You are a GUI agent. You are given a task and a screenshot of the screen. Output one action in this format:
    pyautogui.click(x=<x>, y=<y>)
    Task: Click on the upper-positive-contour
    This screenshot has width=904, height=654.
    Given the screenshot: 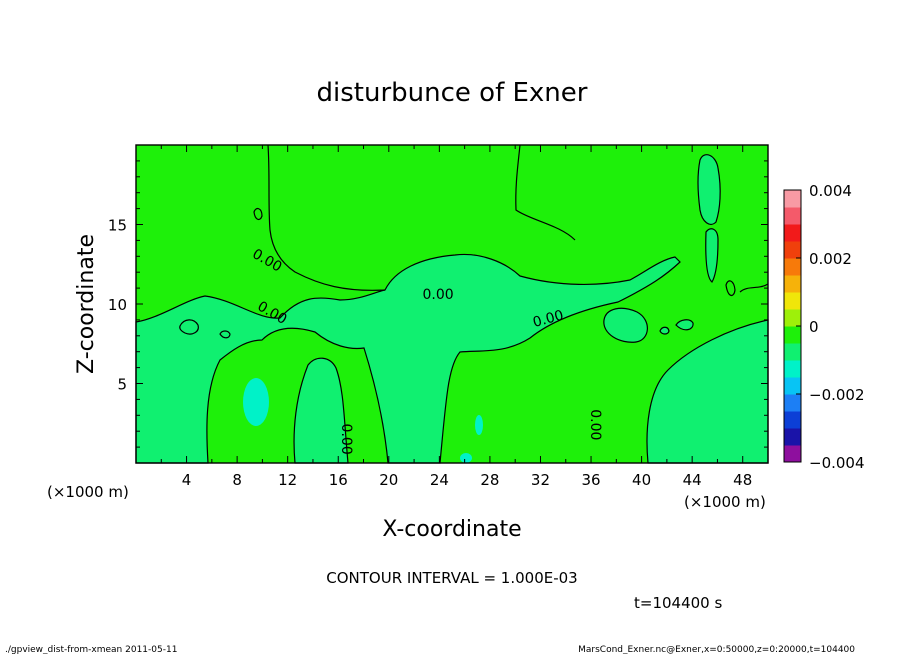 What is the action you would take?
    pyautogui.click(x=326, y=217)
    